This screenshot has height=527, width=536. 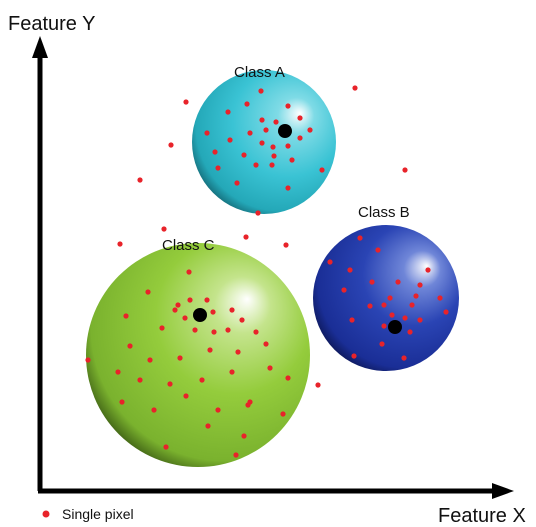 What do you see at coordinates (384, 212) in the screenshot?
I see `cluster-label: Class B` at bounding box center [384, 212].